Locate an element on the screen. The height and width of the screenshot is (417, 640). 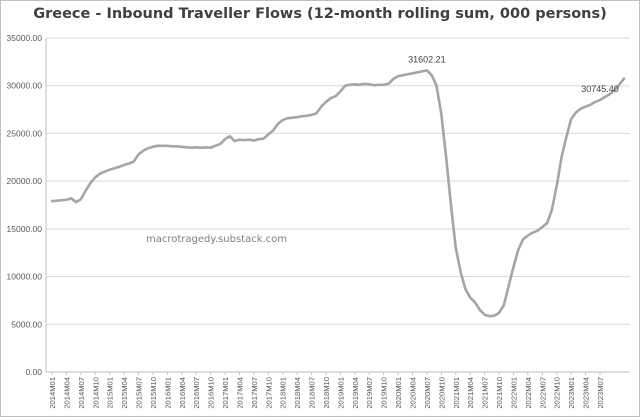
x-tick-label: 2023M07 is located at coordinates (600, 393).